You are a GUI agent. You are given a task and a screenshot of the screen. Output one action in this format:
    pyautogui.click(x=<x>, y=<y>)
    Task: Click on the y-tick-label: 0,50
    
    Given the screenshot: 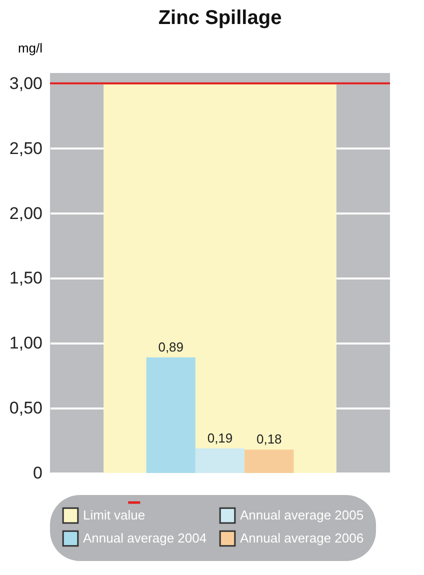 What is the action you would take?
    pyautogui.click(x=25, y=408)
    